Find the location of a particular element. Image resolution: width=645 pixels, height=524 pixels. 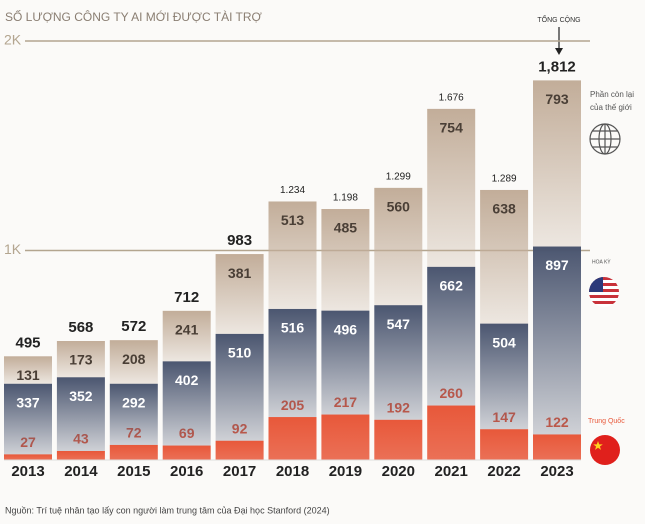

total-label: 712 is located at coordinates (186, 297).